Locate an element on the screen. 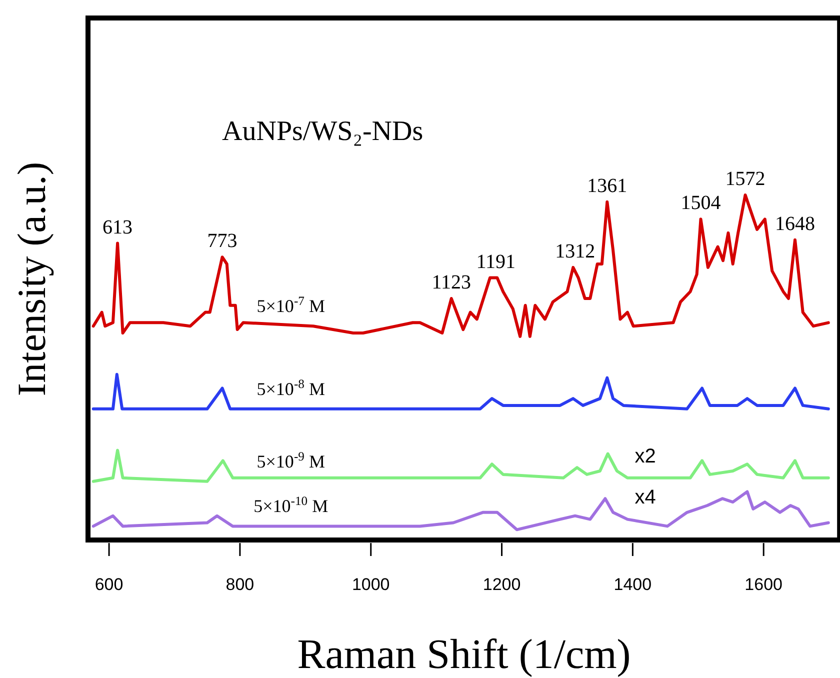 The height and width of the screenshot is (678, 840). series-label: 5×10$^{-9}$ M is located at coordinates (290, 460).